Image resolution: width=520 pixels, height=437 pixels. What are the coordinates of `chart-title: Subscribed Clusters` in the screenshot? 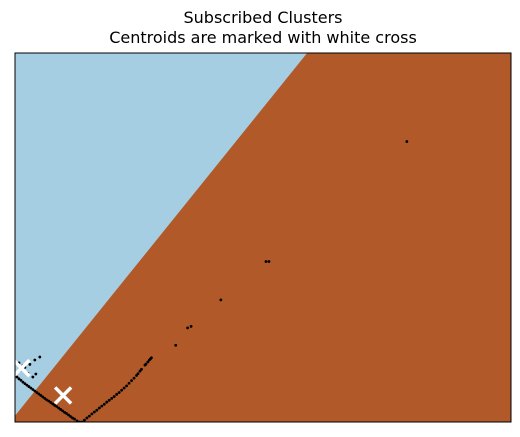 It's located at (263, 17).